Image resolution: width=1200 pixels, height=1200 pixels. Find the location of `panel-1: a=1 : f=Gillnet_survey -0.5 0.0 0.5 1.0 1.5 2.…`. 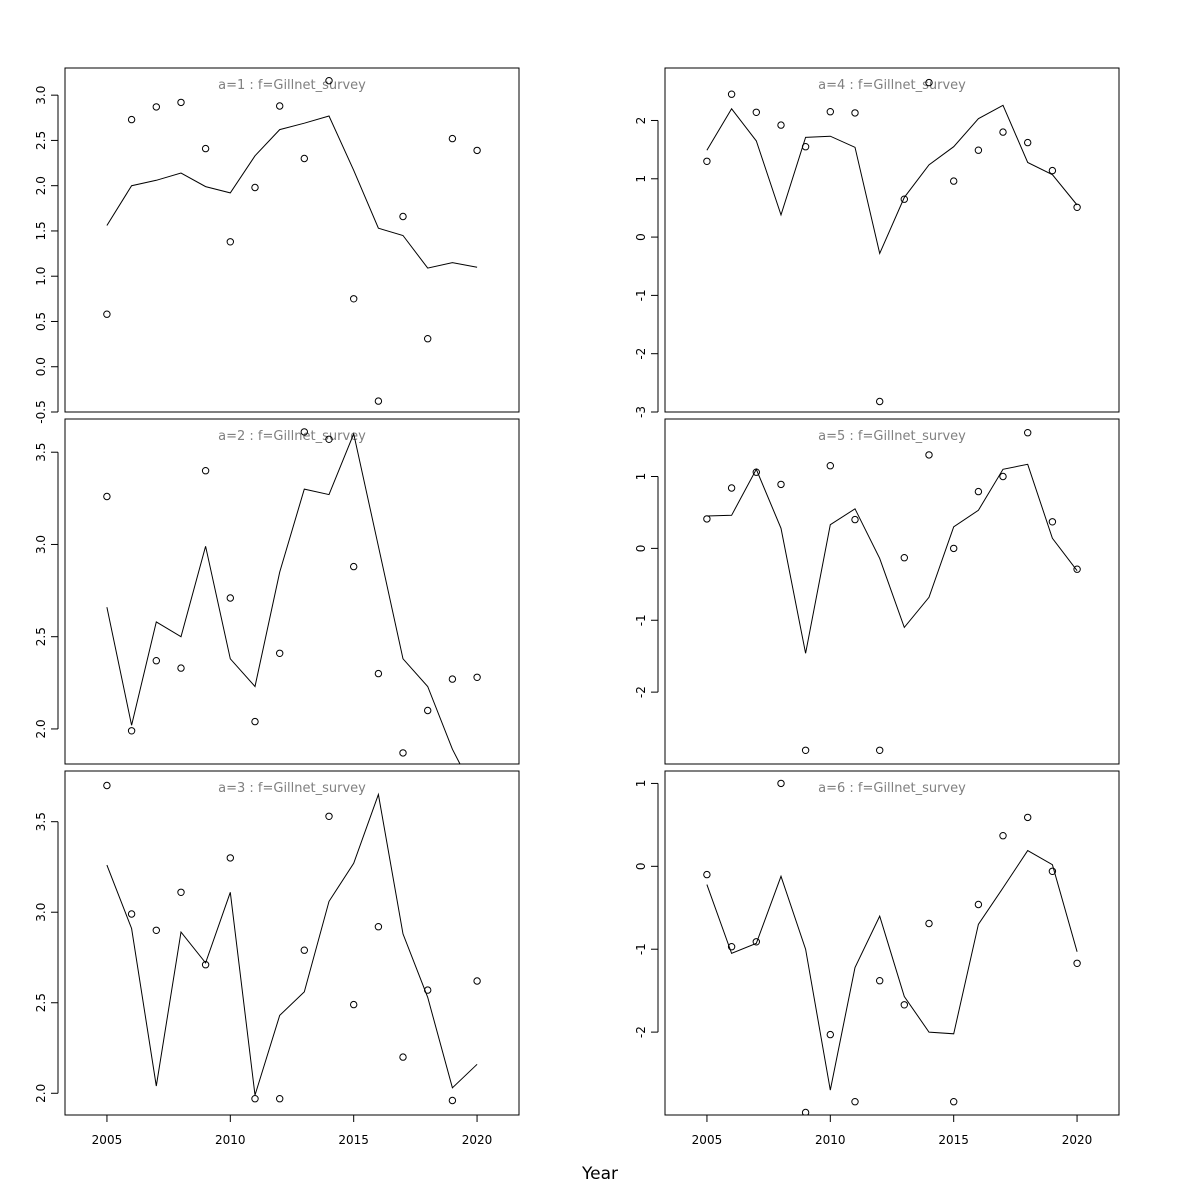

panel-1: a=1 : f=Gillnet_survey -0.5 0.0 0.5 1.0 1.5 2.… is located at coordinates (277, 245).